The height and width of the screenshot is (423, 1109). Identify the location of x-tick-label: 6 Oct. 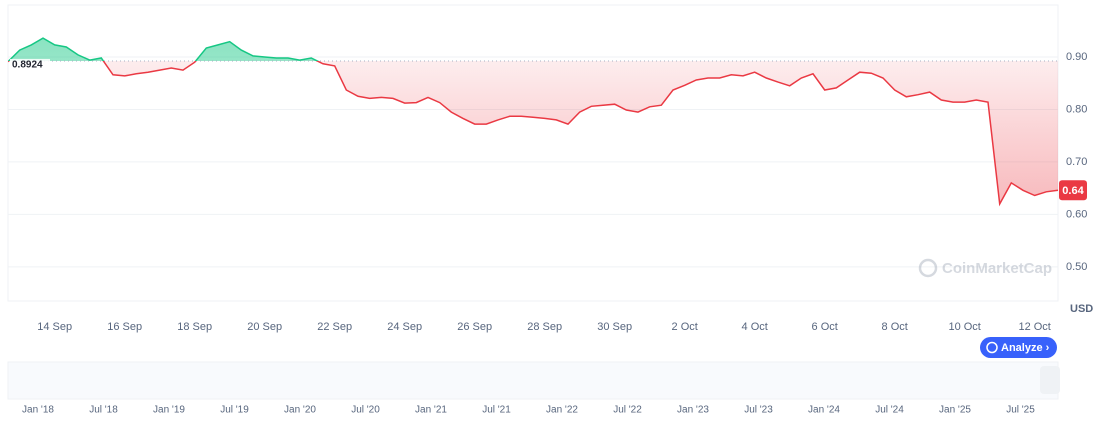
(825, 327).